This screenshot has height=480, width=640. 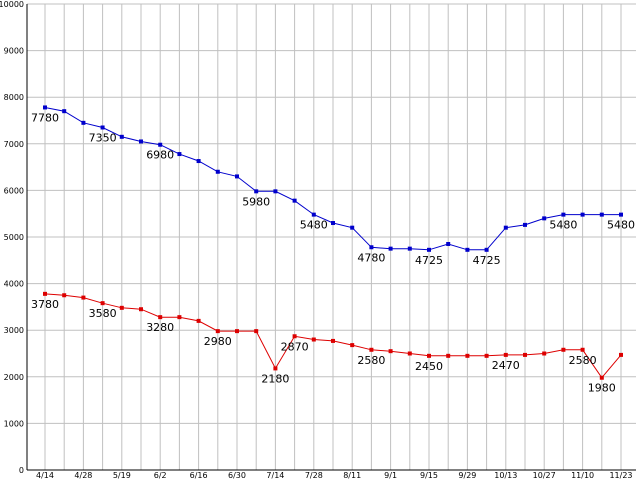 What do you see at coordinates (83, 475) in the screenshot?
I see `x-tick-label: 4/28` at bounding box center [83, 475].